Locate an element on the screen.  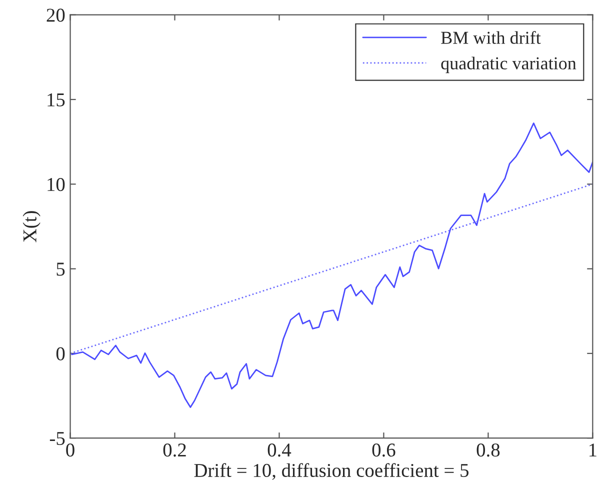
legend-label: quadratic variation is located at coordinates (508, 65).